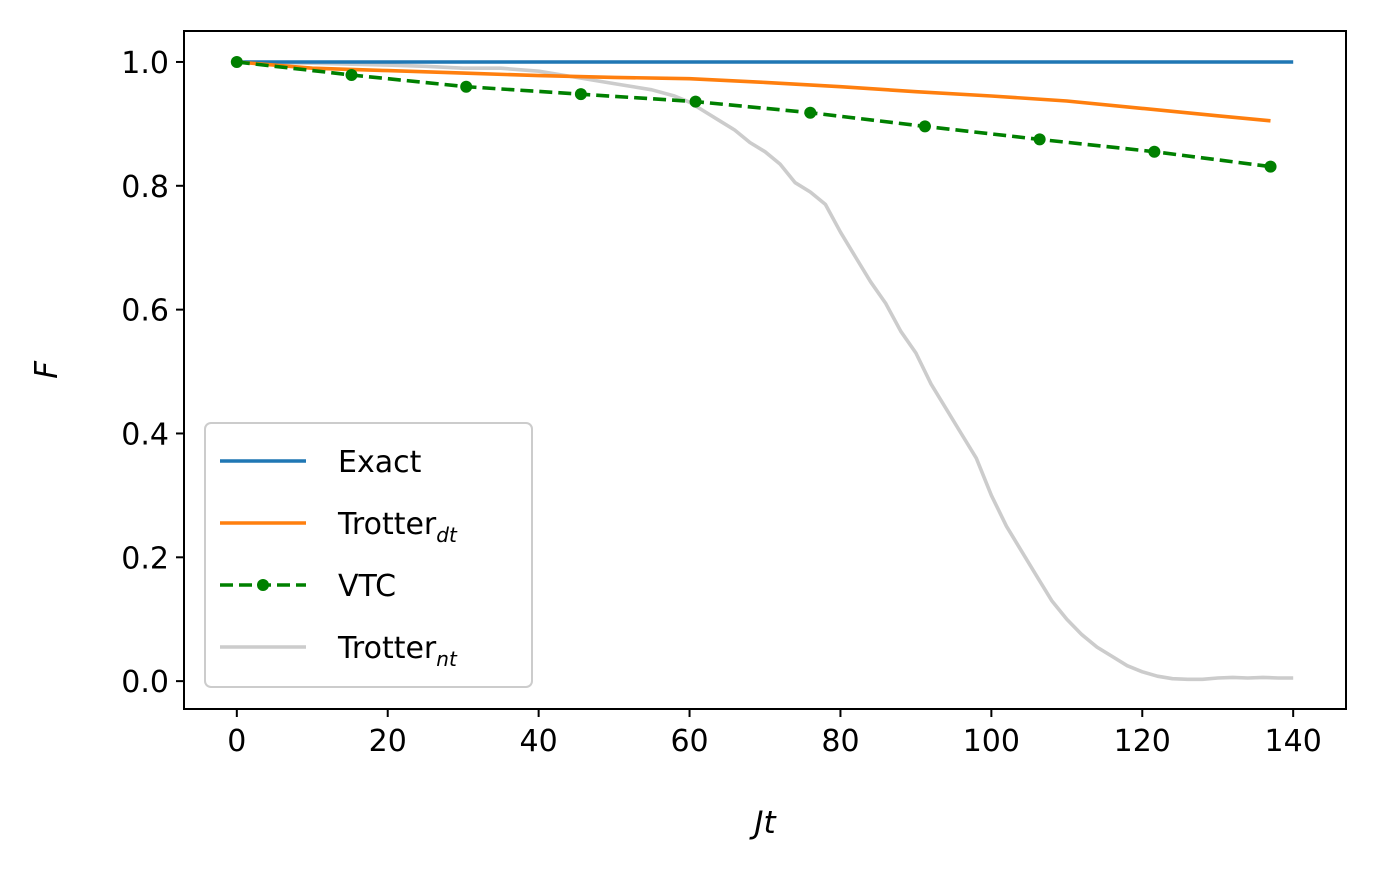 The height and width of the screenshot is (871, 1376). What do you see at coordinates (145, 187) in the screenshot?
I see `y-tick-label: 0.8` at bounding box center [145, 187].